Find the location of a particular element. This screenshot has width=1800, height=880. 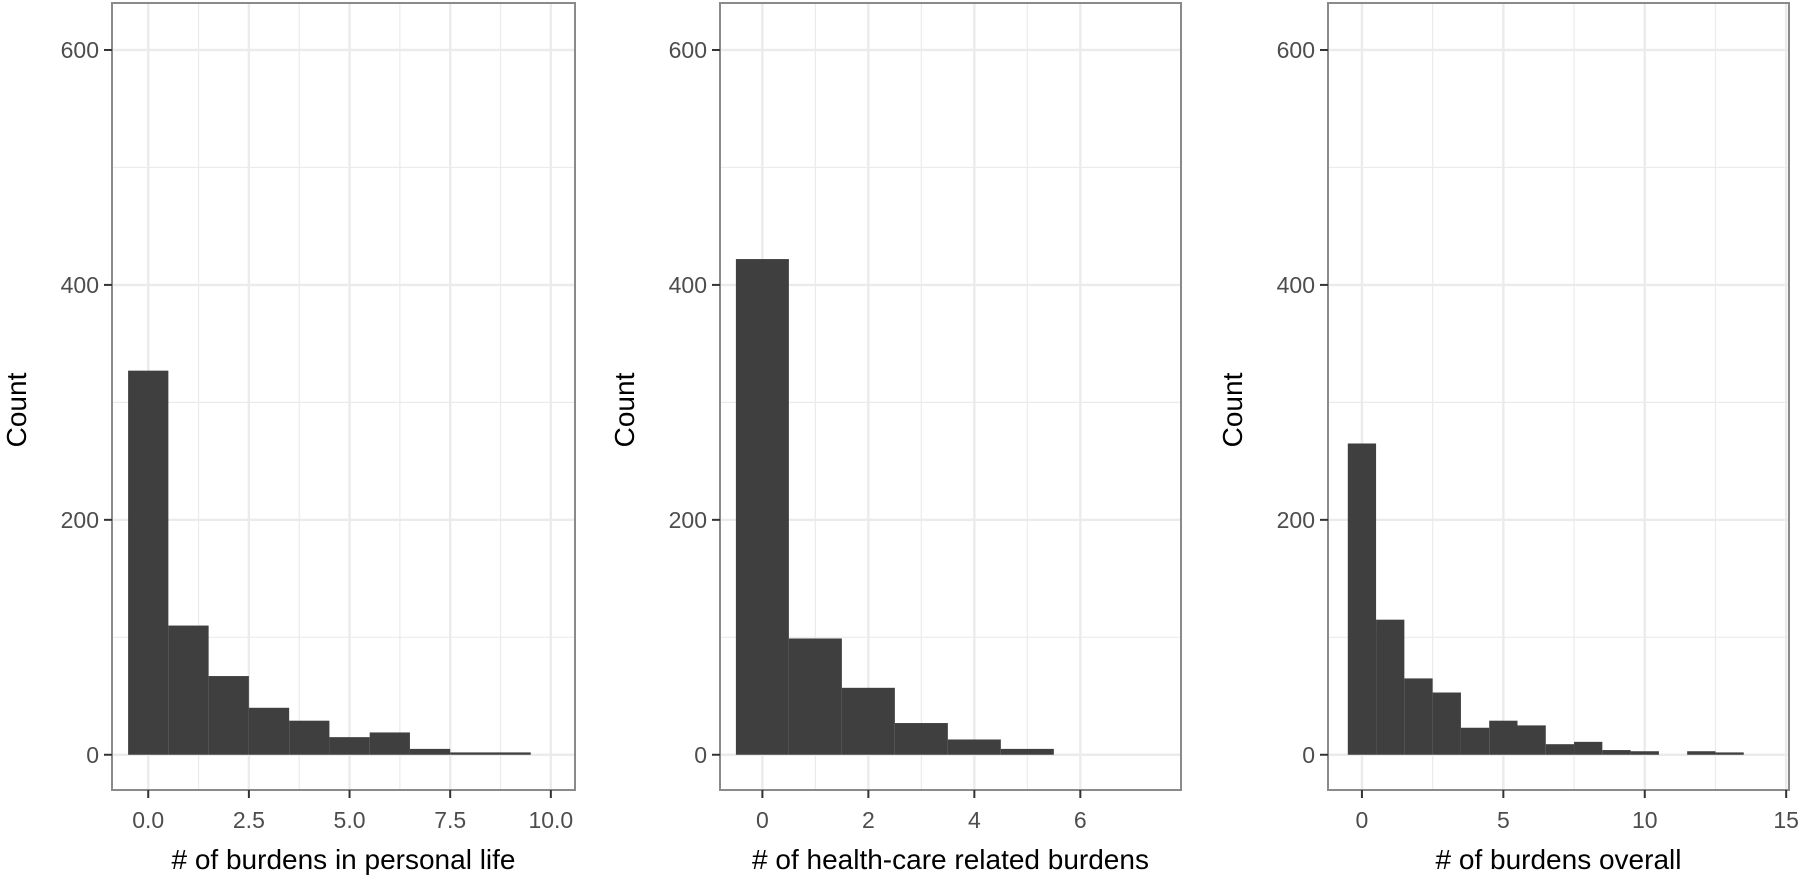

x-axis-label: # of burdens in personal life is located at coordinates (344, 859).